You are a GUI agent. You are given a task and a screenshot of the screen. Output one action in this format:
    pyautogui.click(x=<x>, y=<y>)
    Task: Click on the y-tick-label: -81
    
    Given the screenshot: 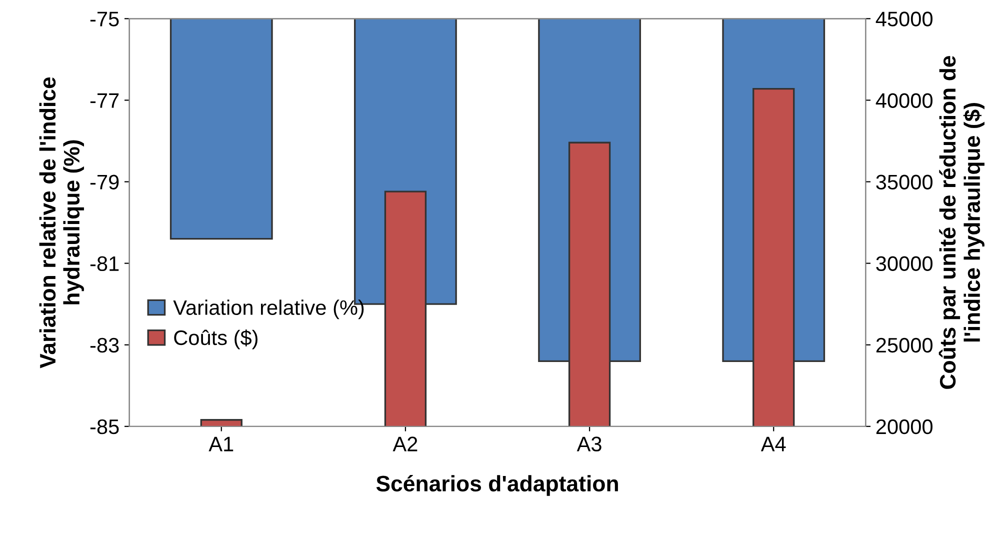 What is the action you would take?
    pyautogui.click(x=104, y=264)
    